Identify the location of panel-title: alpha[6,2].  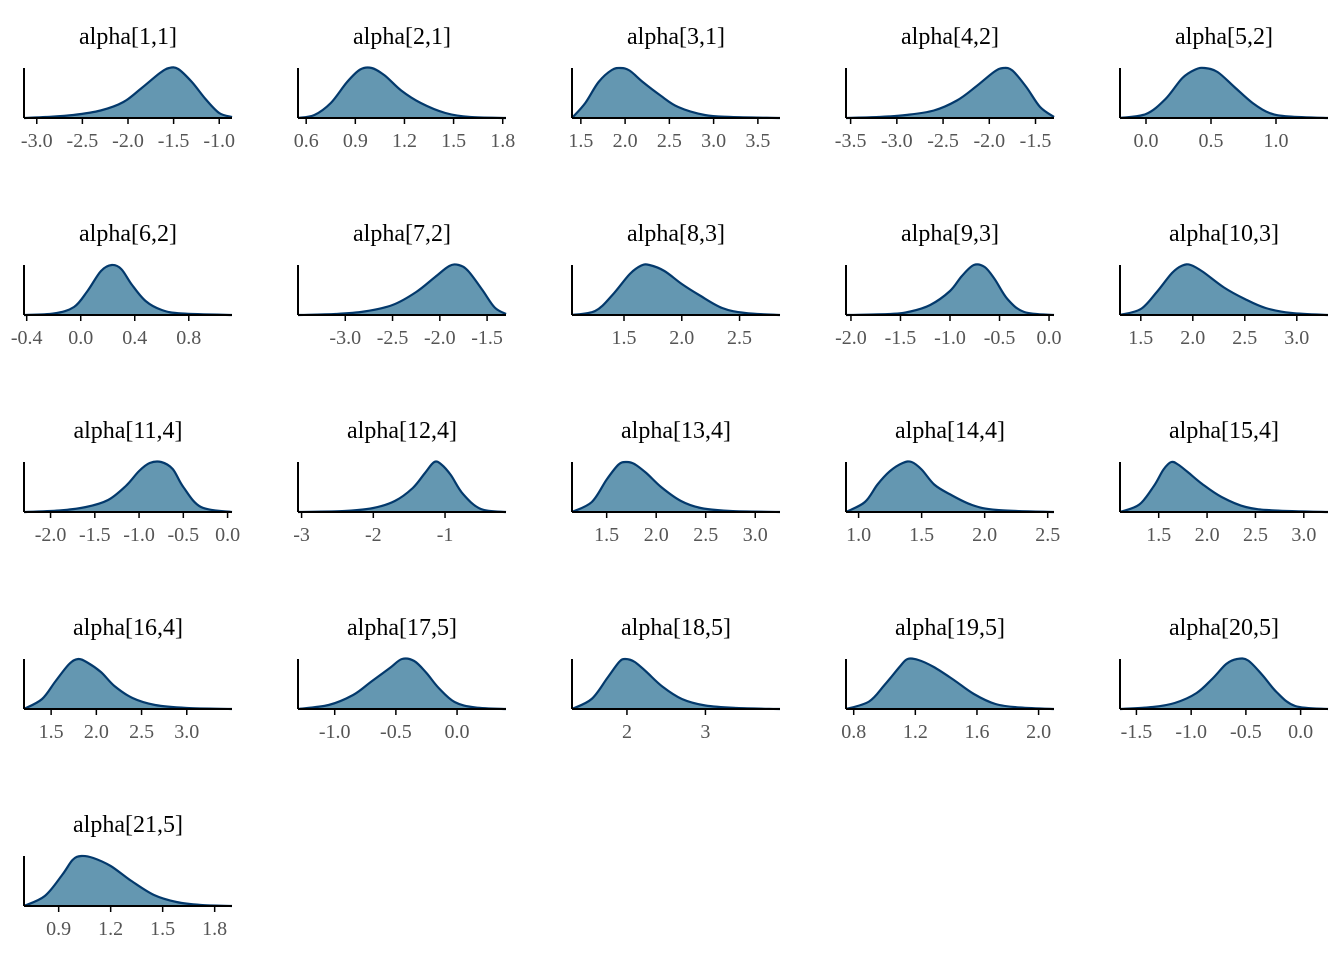
(128, 234).